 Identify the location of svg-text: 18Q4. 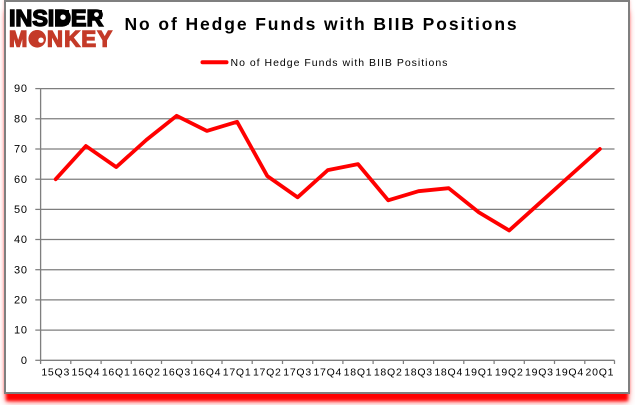
(448, 373).